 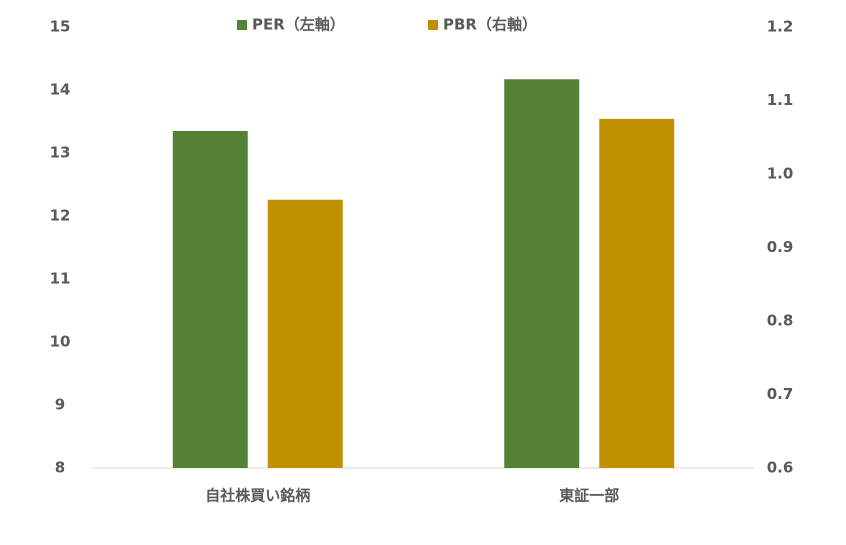 What do you see at coordinates (298, 25) in the screenshot?
I see `legend-label: PER（左軸）` at bounding box center [298, 25].